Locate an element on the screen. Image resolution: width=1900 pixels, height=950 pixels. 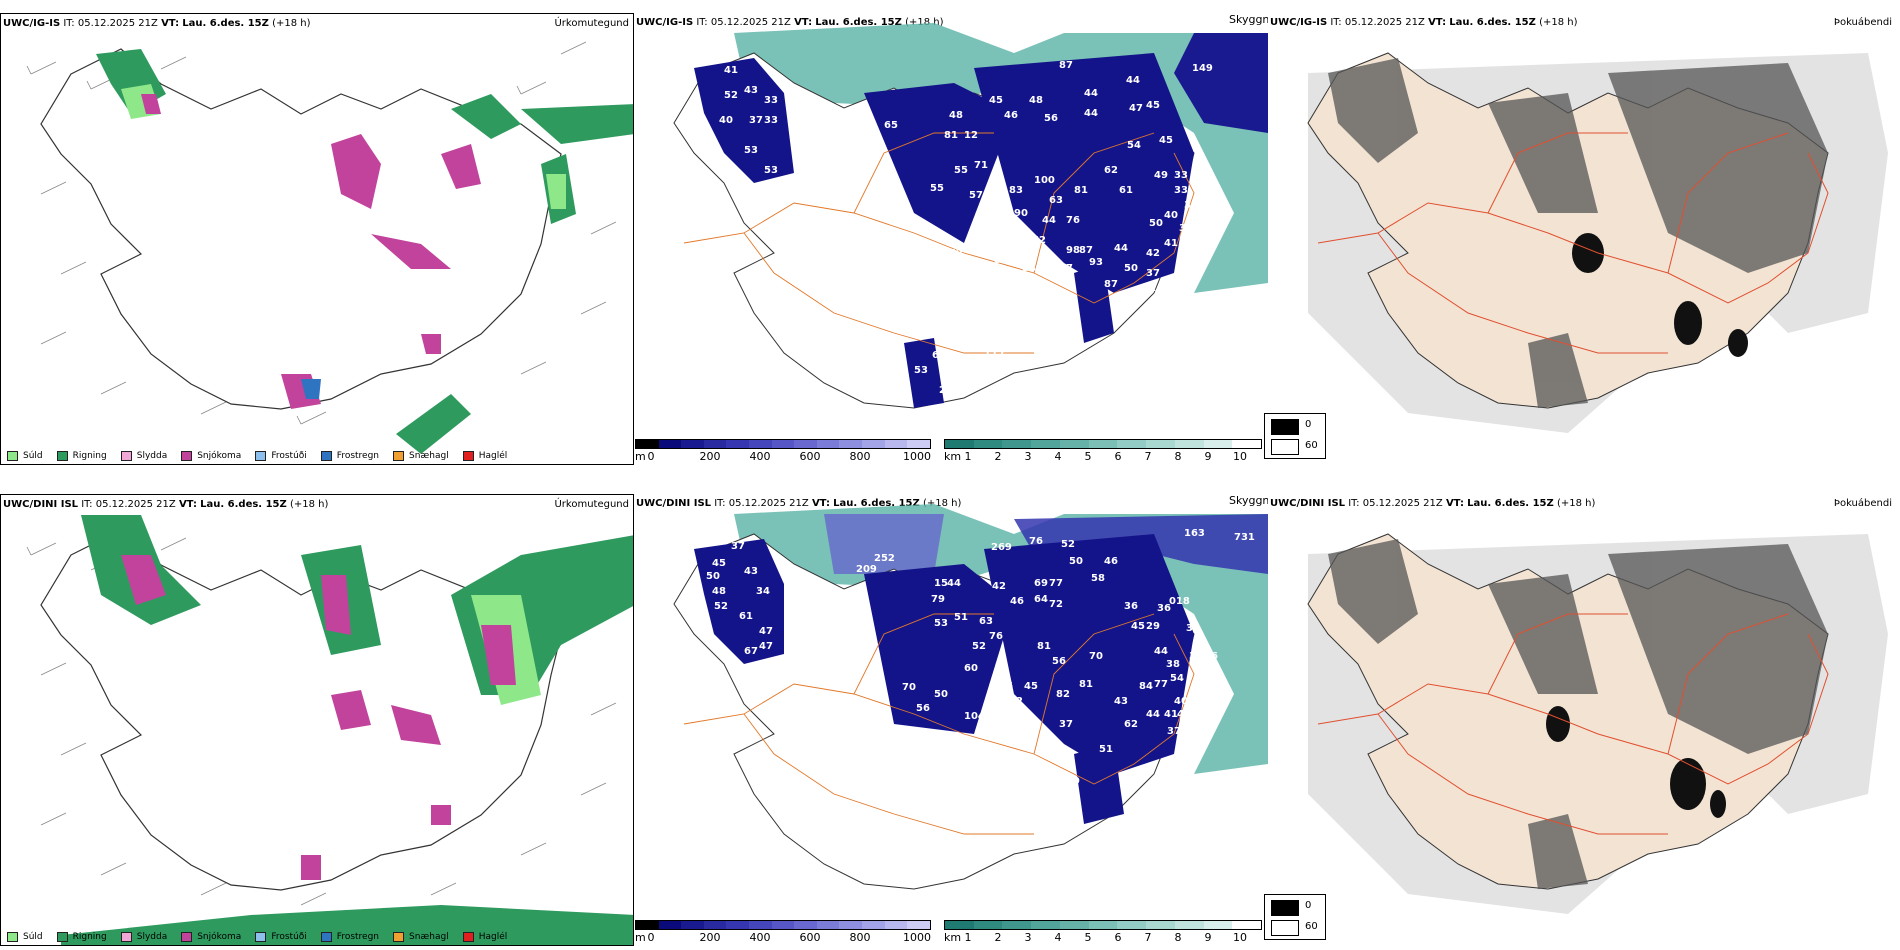
svg-text: 018 is located at coordinates (1179, 601).